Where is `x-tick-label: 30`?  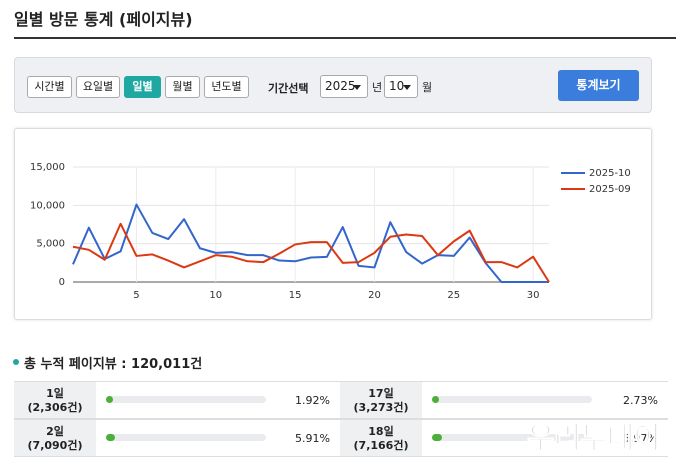
x-tick-label: 30 is located at coordinates (533, 295).